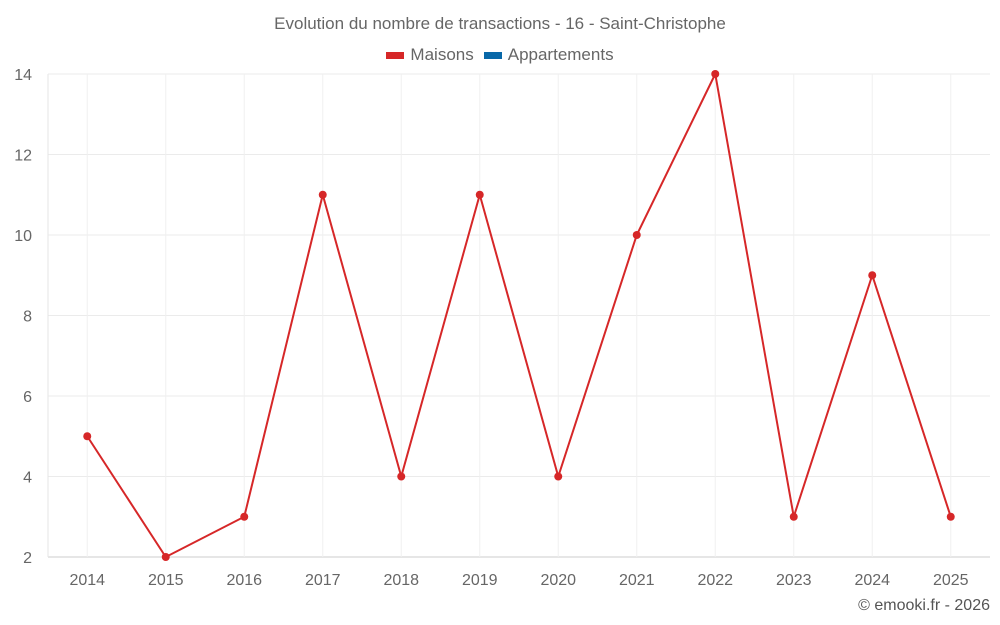  I want to click on x-tick-label: 2024, so click(872, 580).